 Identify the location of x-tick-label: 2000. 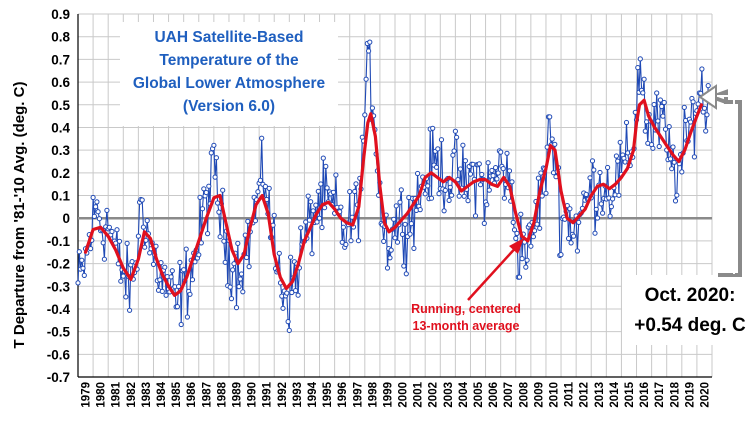
(404, 395).